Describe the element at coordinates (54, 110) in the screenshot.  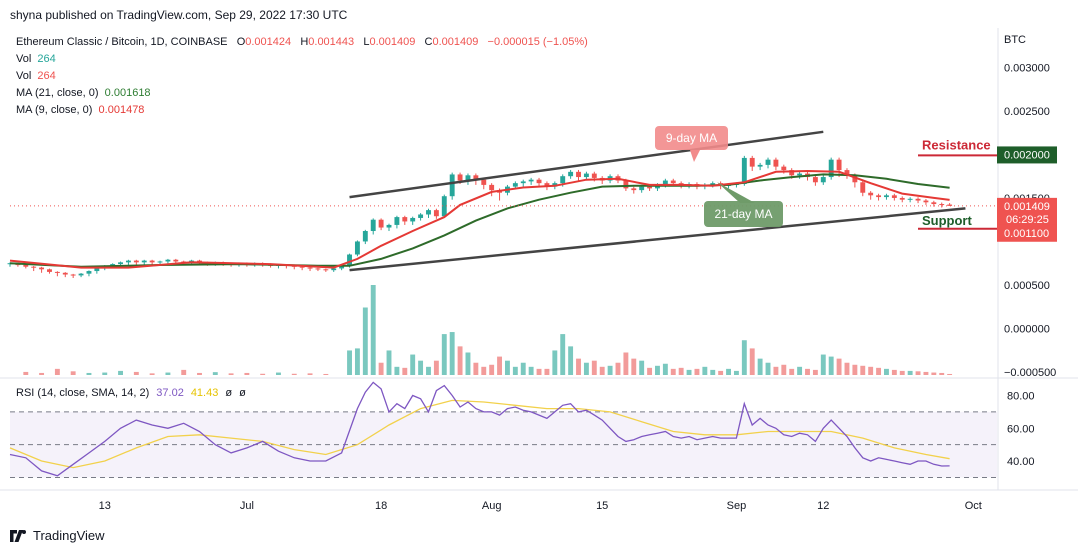
I see `ma9-label: MA (9, close, 0)` at that location.